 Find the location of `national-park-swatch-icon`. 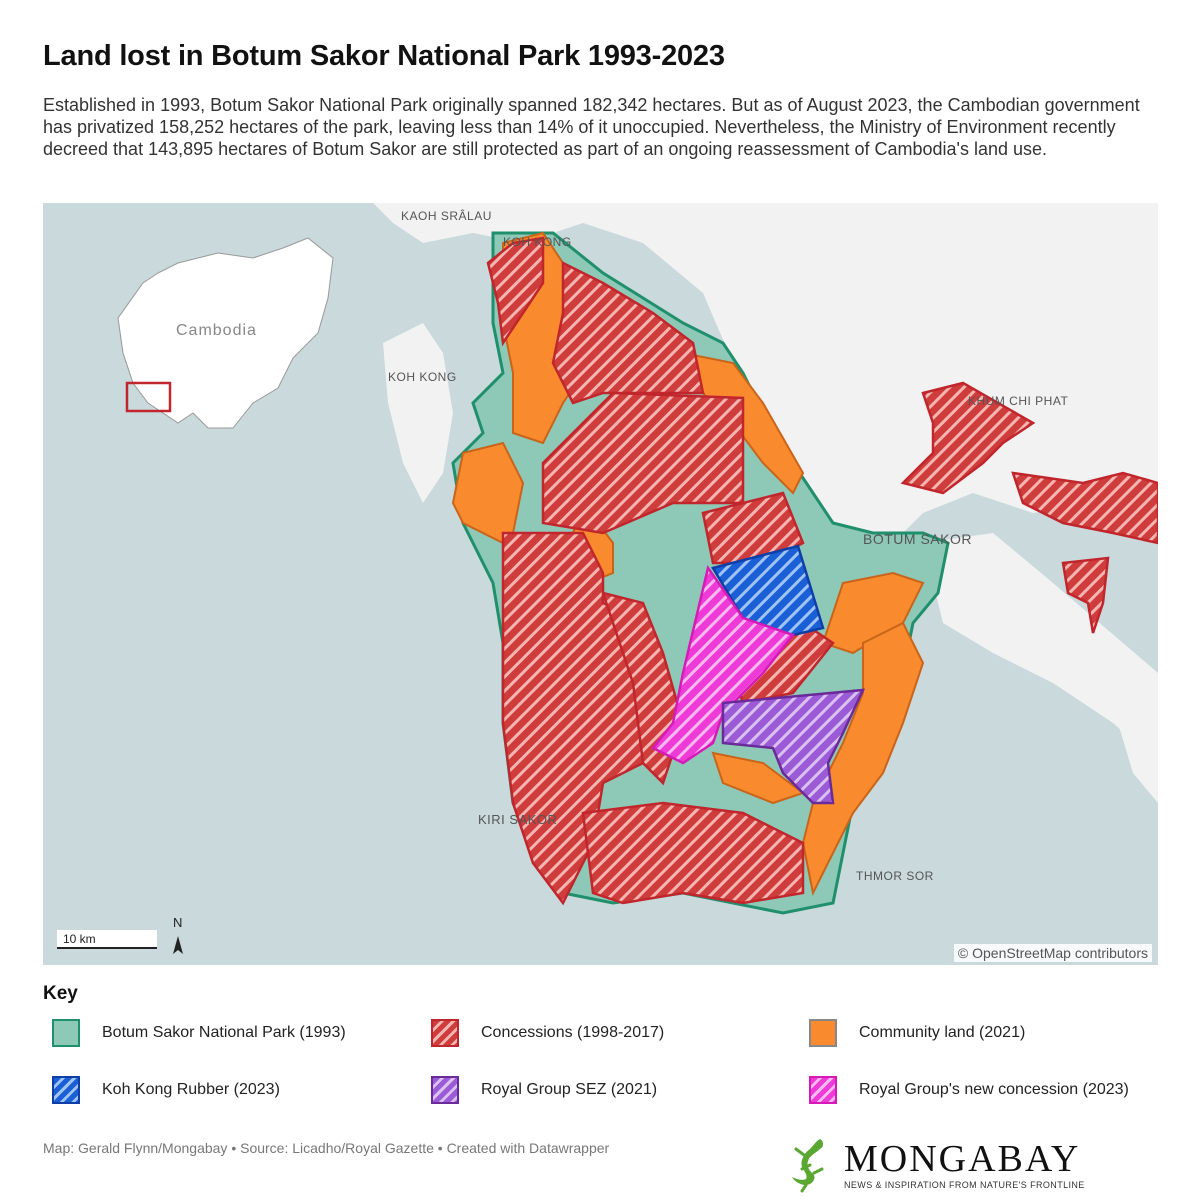

national-park-swatch-icon is located at coordinates (66, 1033).